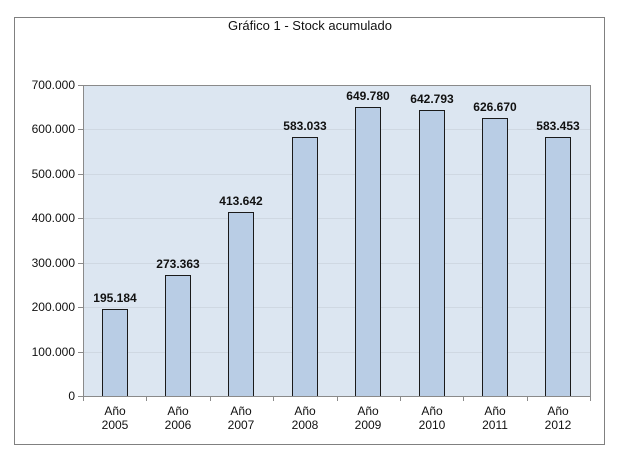 The height and width of the screenshot is (471, 620). Describe the element at coordinates (241, 201) in the screenshot. I see `data-label: 413.642` at that location.